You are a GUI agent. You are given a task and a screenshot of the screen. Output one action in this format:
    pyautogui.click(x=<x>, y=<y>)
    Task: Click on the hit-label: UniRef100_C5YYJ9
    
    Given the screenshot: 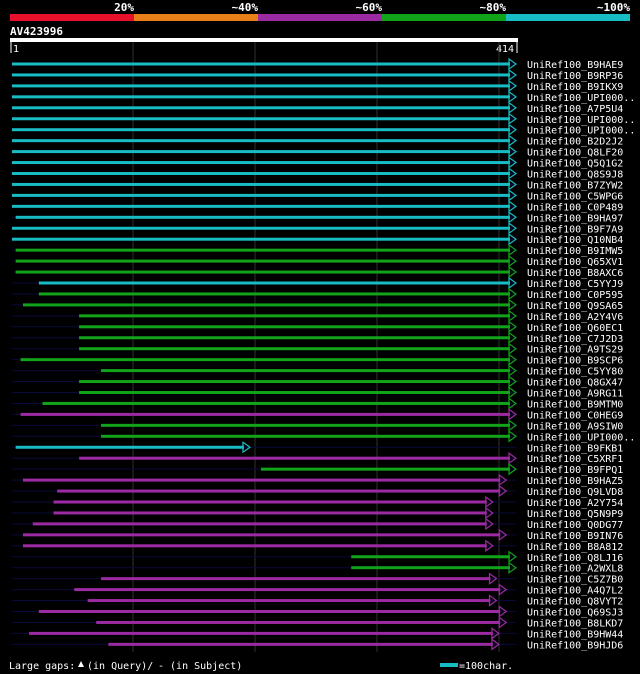 What is the action you would take?
    pyautogui.click(x=575, y=284)
    